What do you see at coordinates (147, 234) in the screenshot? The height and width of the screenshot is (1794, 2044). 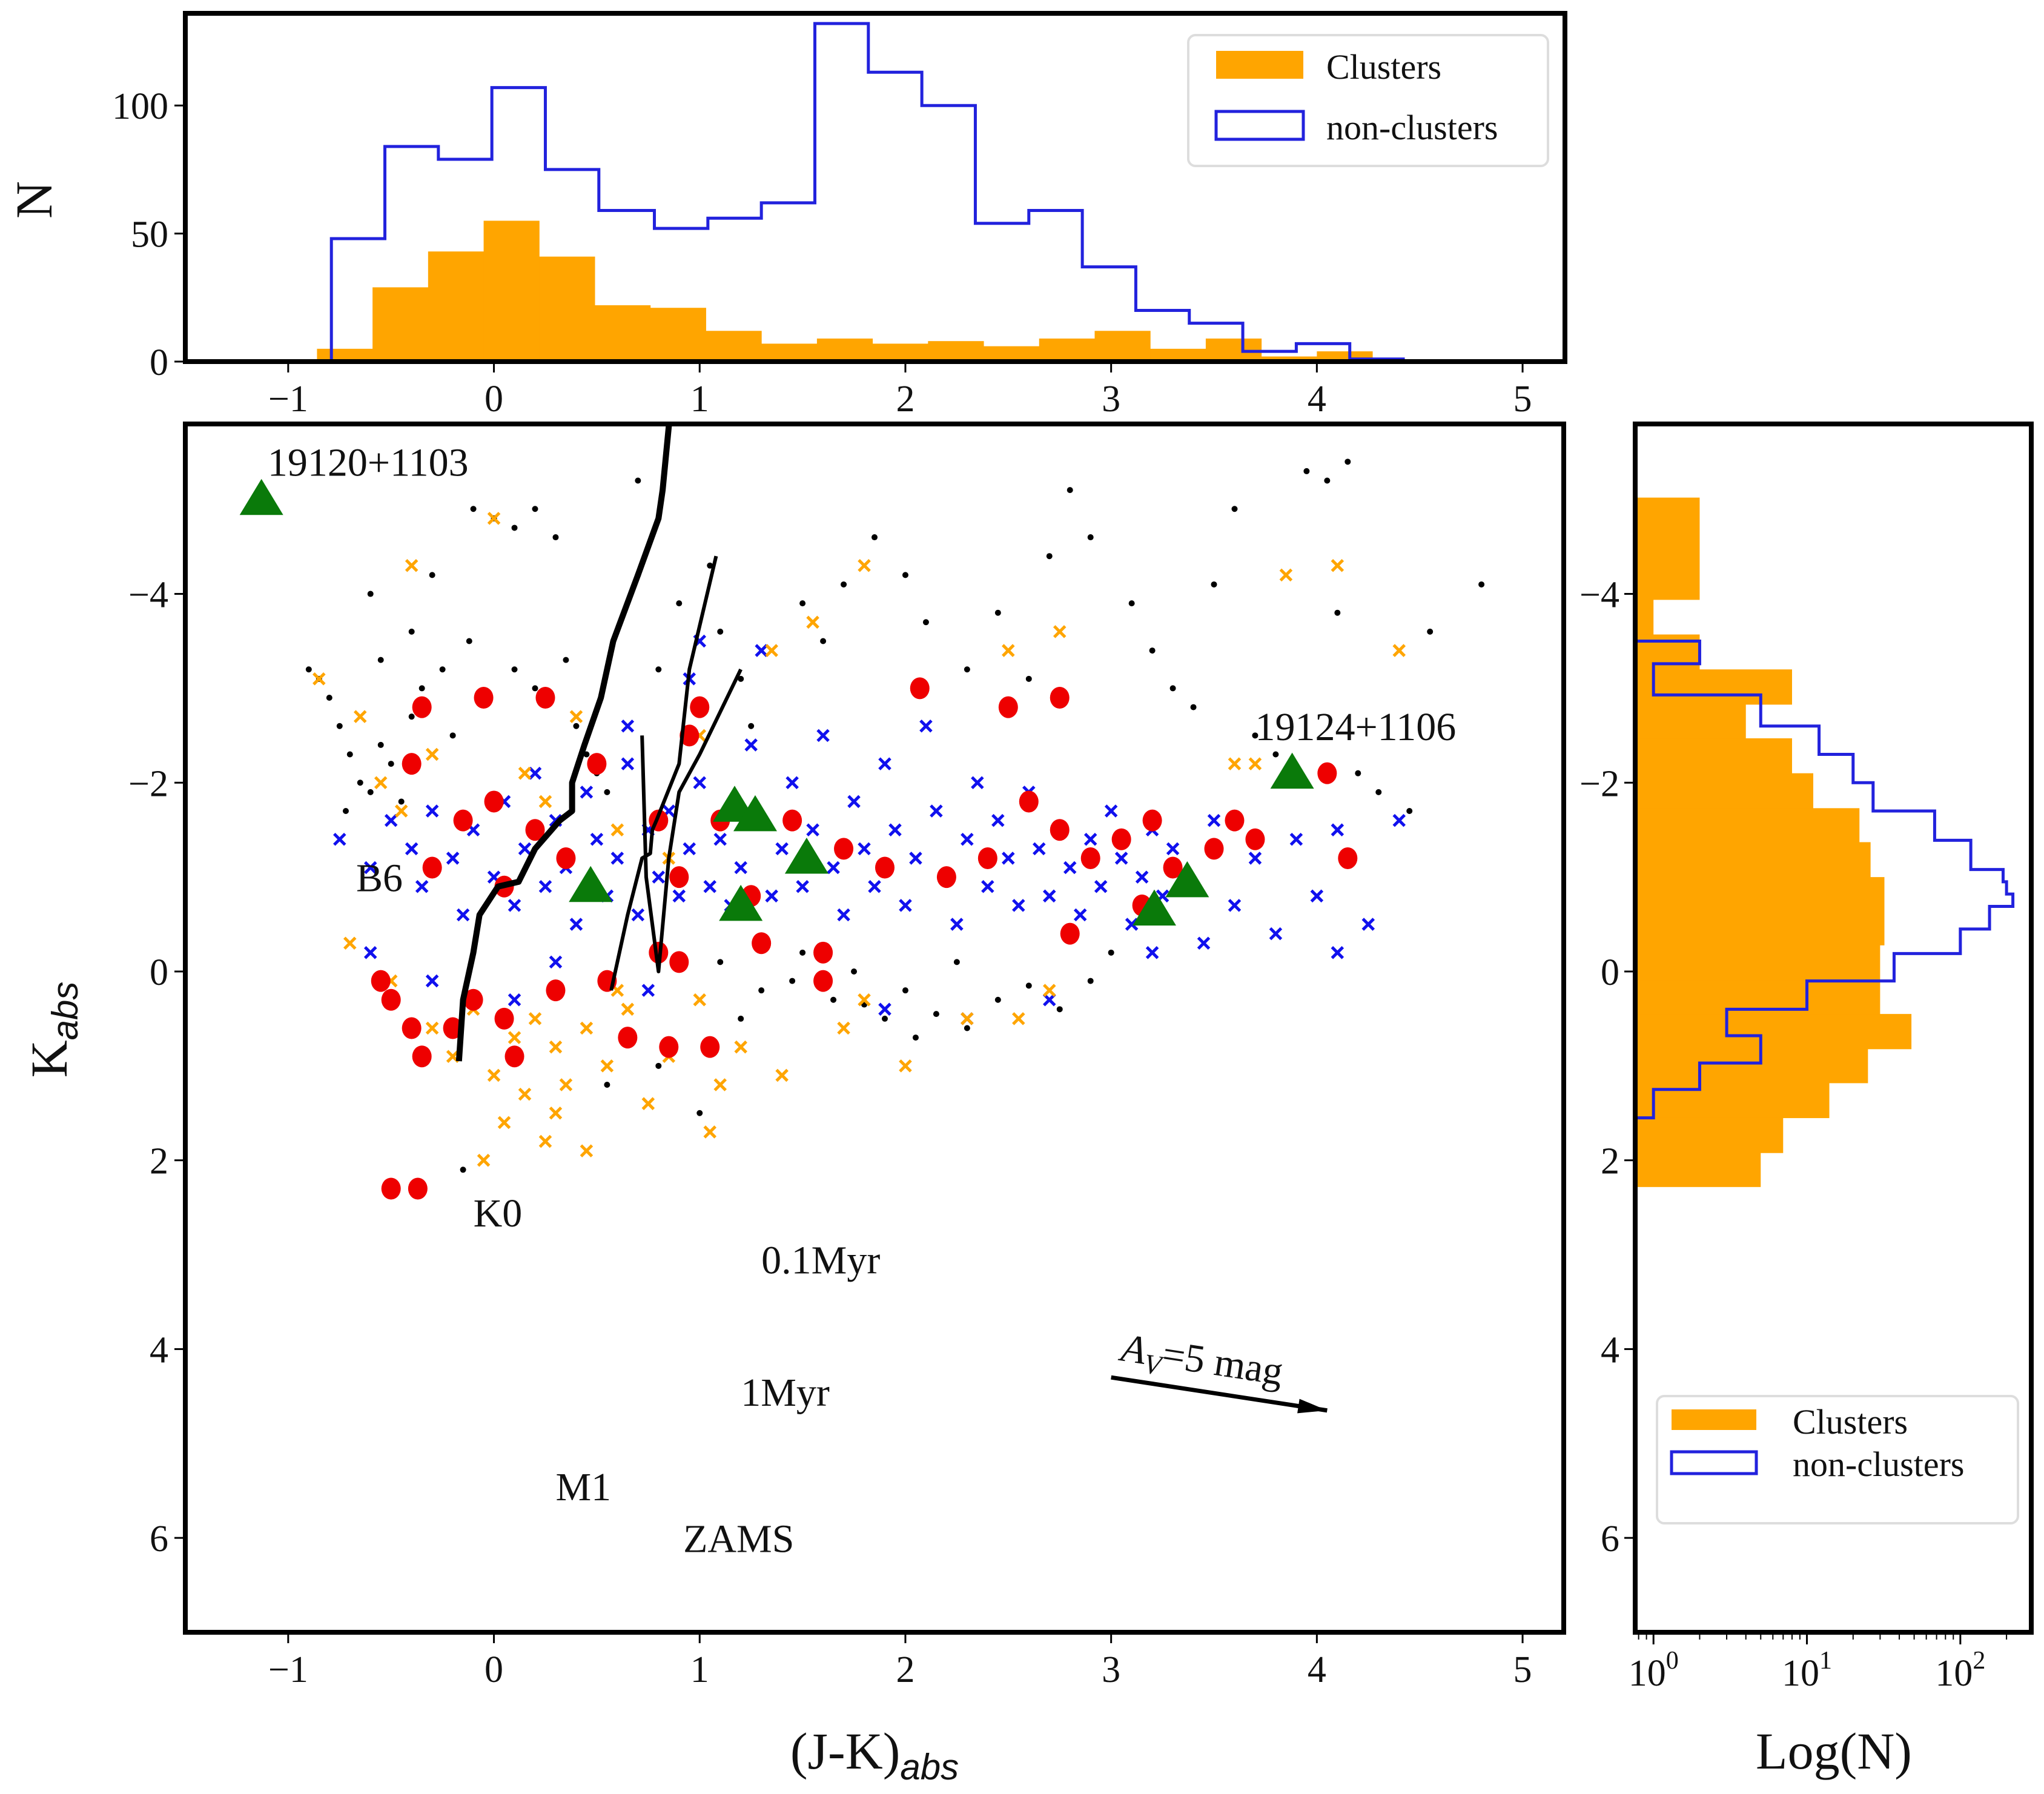 I see `top-hist-y-ticks: 0 50 100` at bounding box center [147, 234].